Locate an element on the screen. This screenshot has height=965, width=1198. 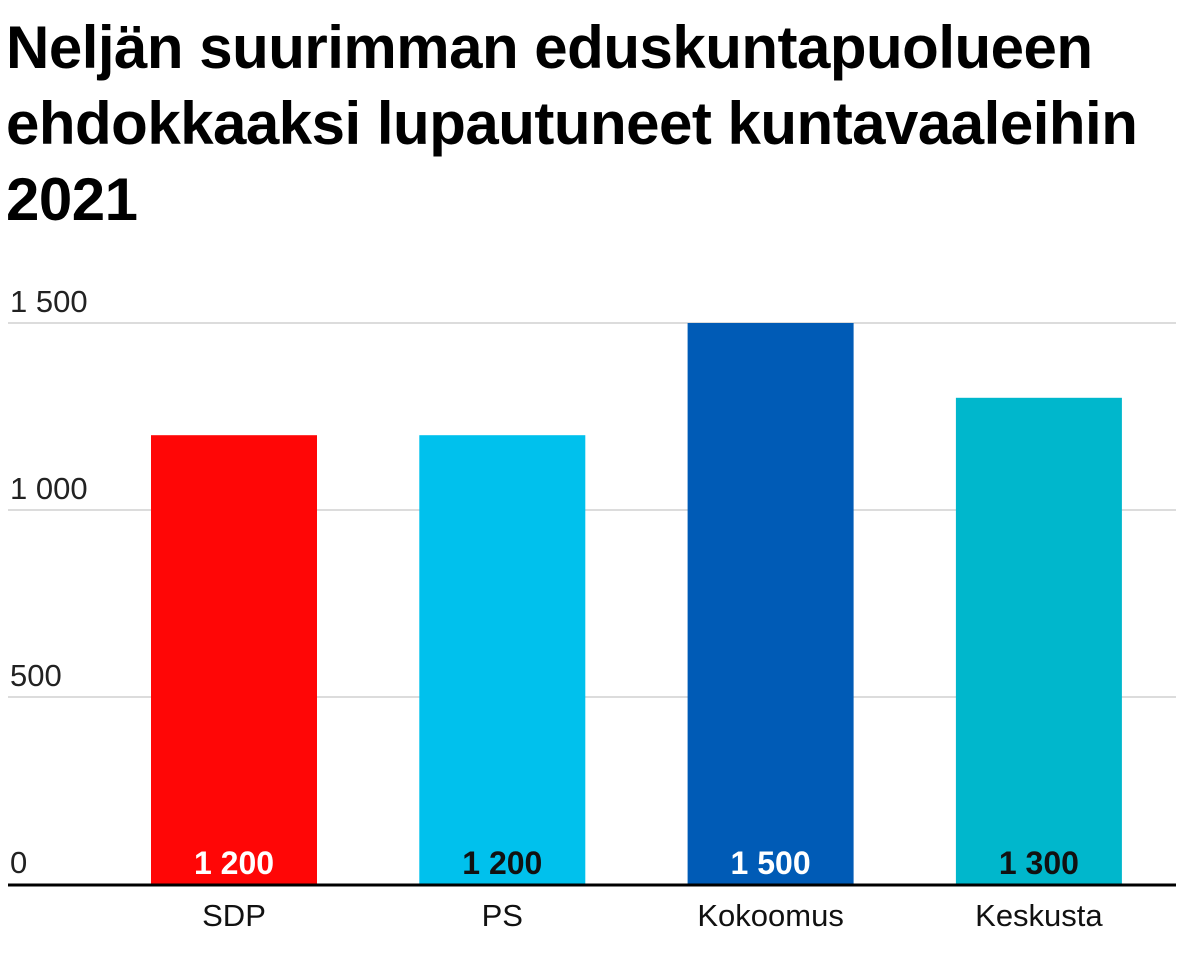
x-category-label: Kokoomus is located at coordinates (770, 915).